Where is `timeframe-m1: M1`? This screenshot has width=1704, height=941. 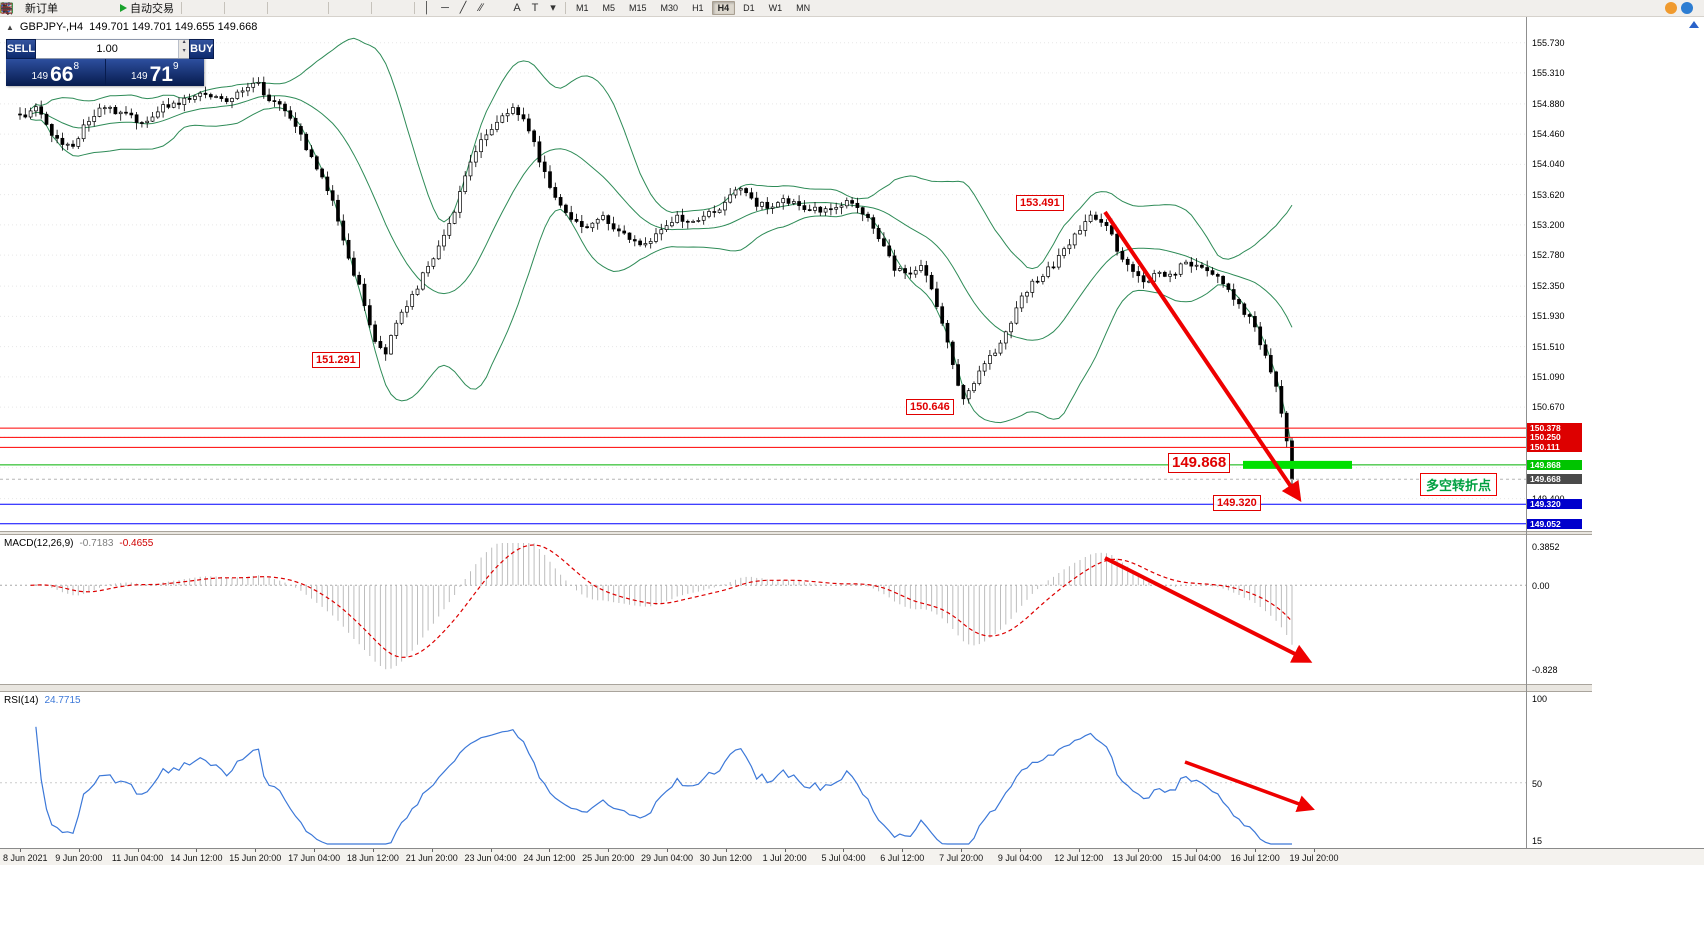 timeframe-m1: M1 is located at coordinates (582, 8).